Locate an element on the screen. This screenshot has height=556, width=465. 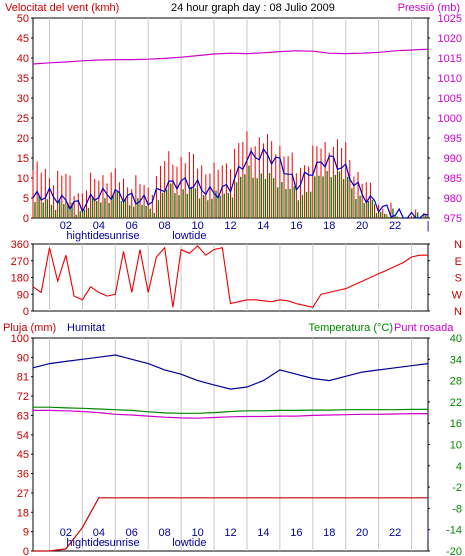
dewpoint-line is located at coordinates (230, 414).